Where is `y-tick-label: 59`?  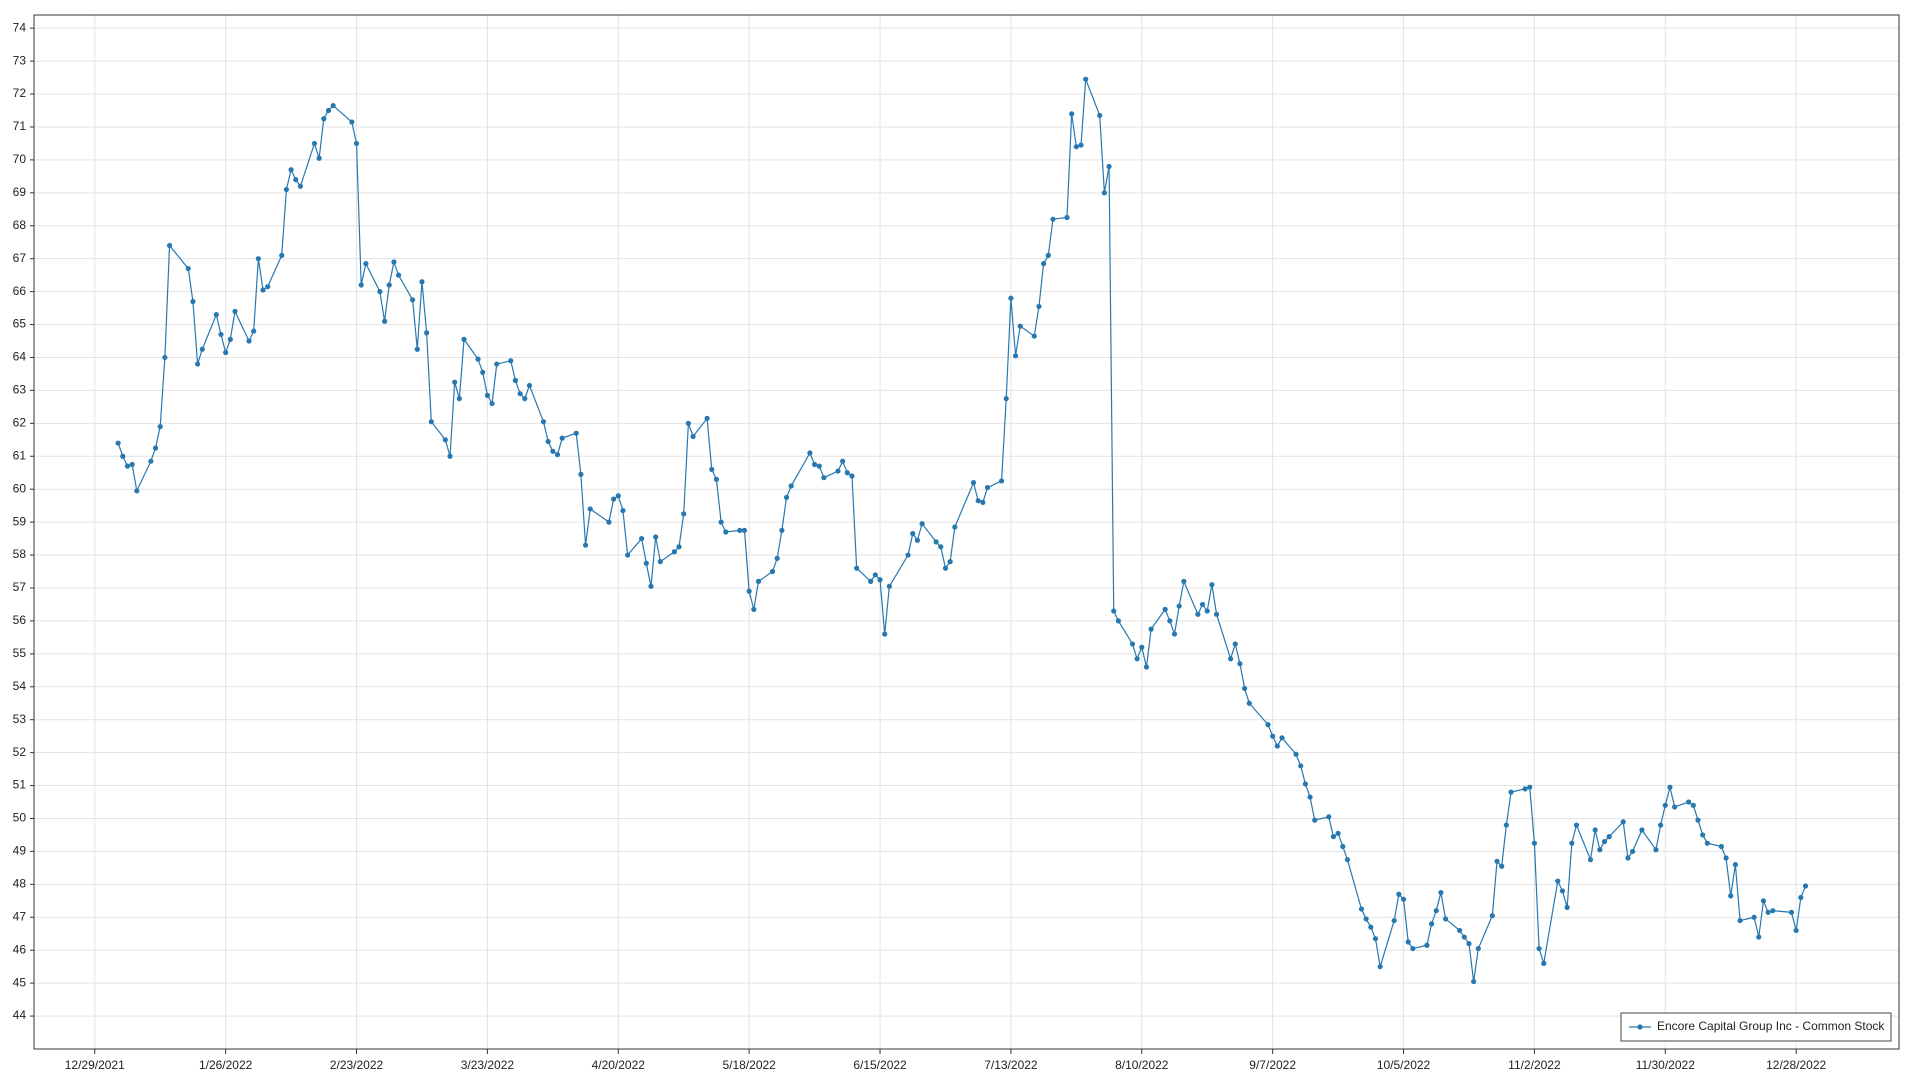
y-tick-label: 59 is located at coordinates (20, 521).